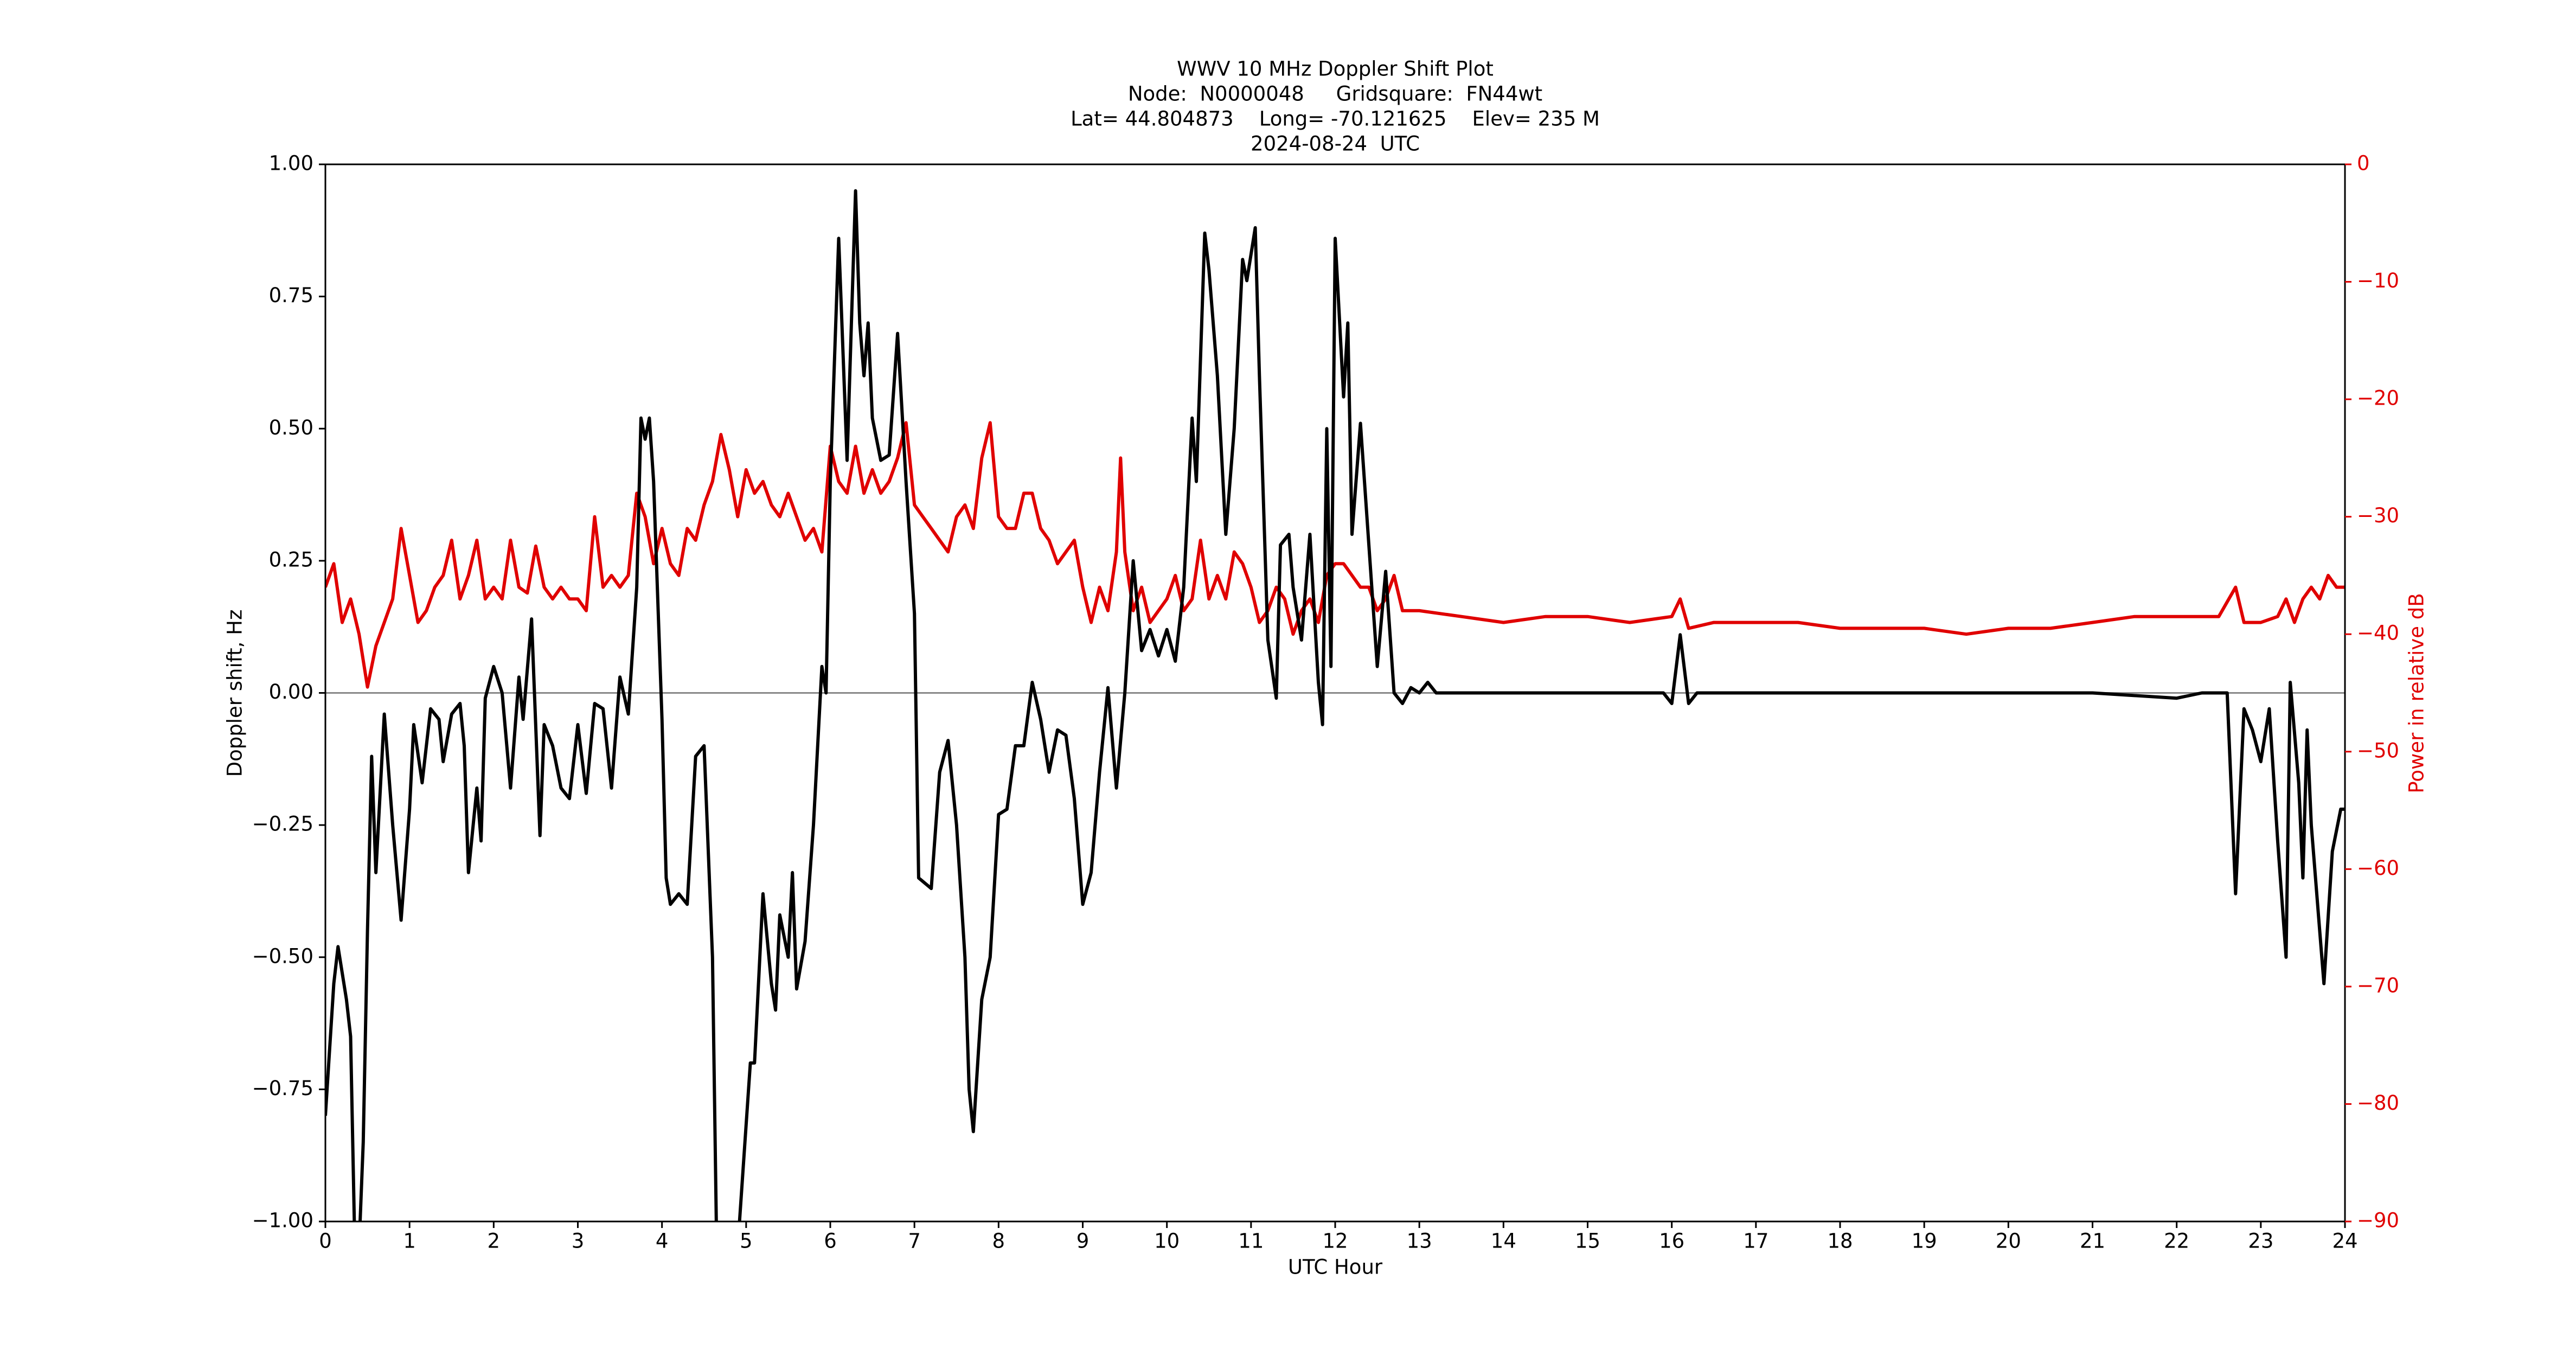  What do you see at coordinates (2378, 515) in the screenshot?
I see `y2-tick-label: −30` at bounding box center [2378, 515].